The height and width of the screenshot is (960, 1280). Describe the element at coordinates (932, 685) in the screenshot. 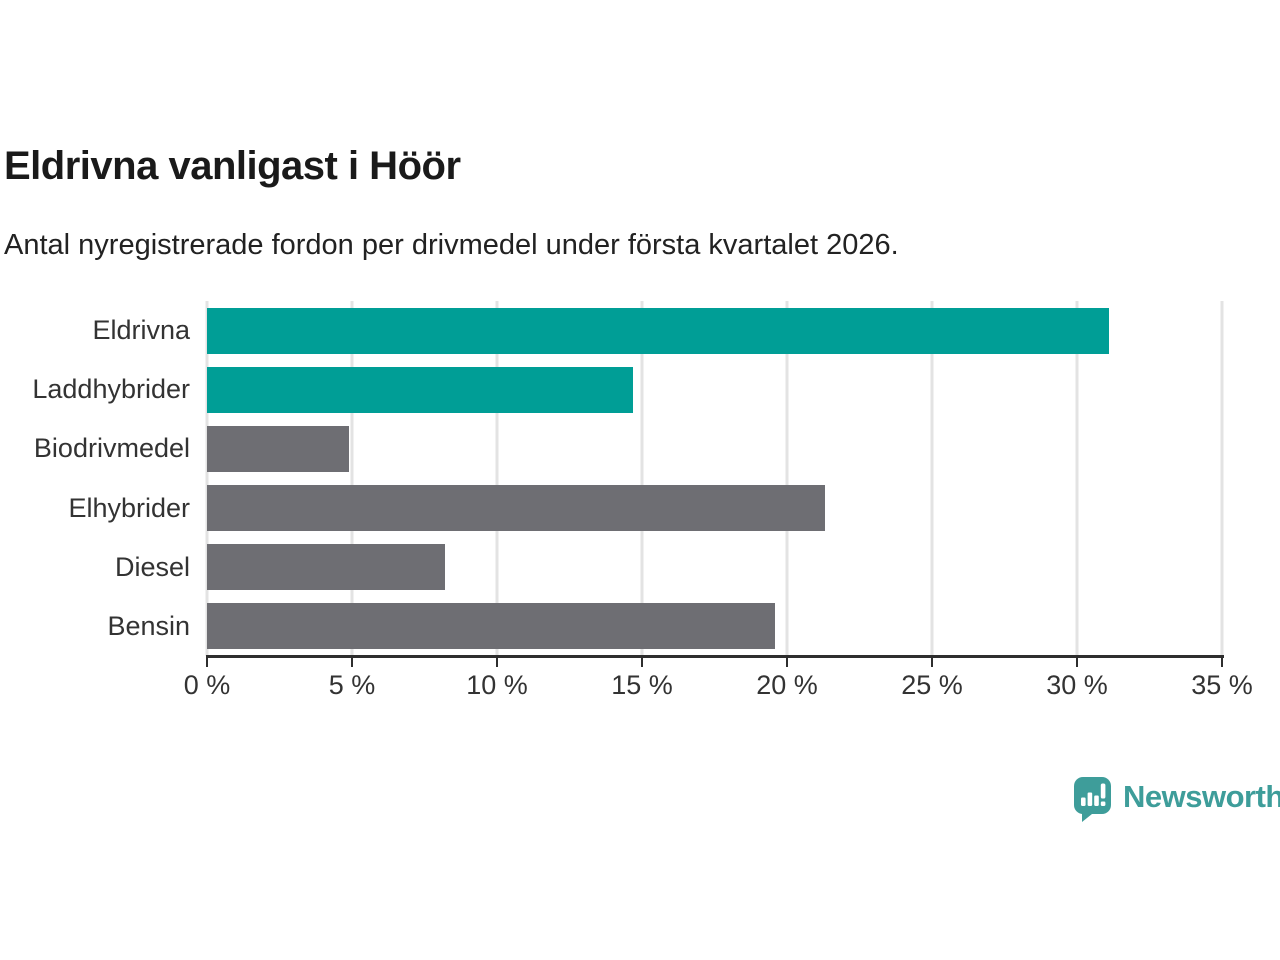

I see `axis-tick-label: 25 %` at that location.